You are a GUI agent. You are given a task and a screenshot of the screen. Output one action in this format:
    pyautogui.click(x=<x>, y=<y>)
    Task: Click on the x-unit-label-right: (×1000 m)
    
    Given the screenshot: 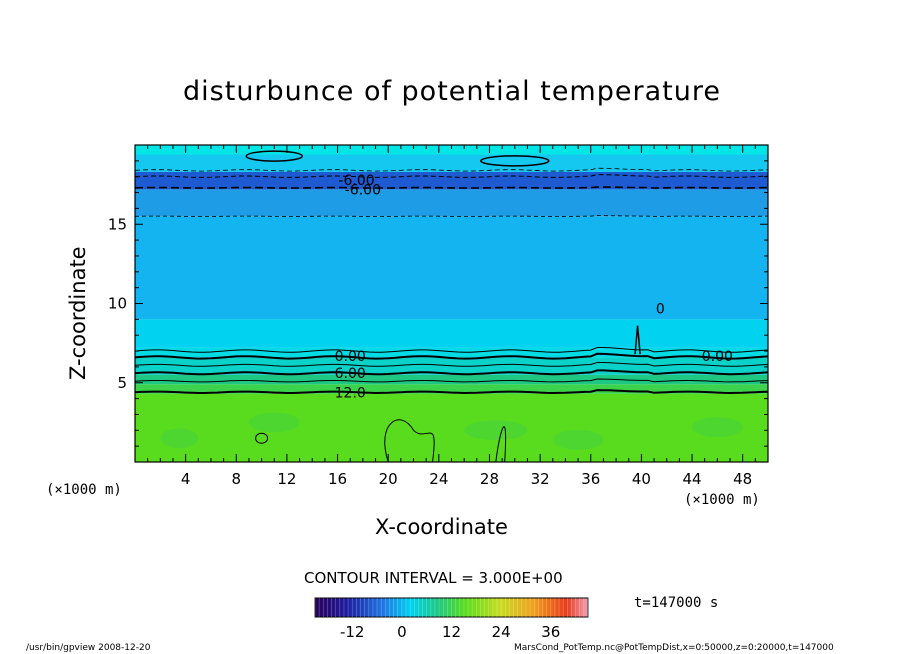 What is the action you would take?
    pyautogui.click(x=722, y=500)
    